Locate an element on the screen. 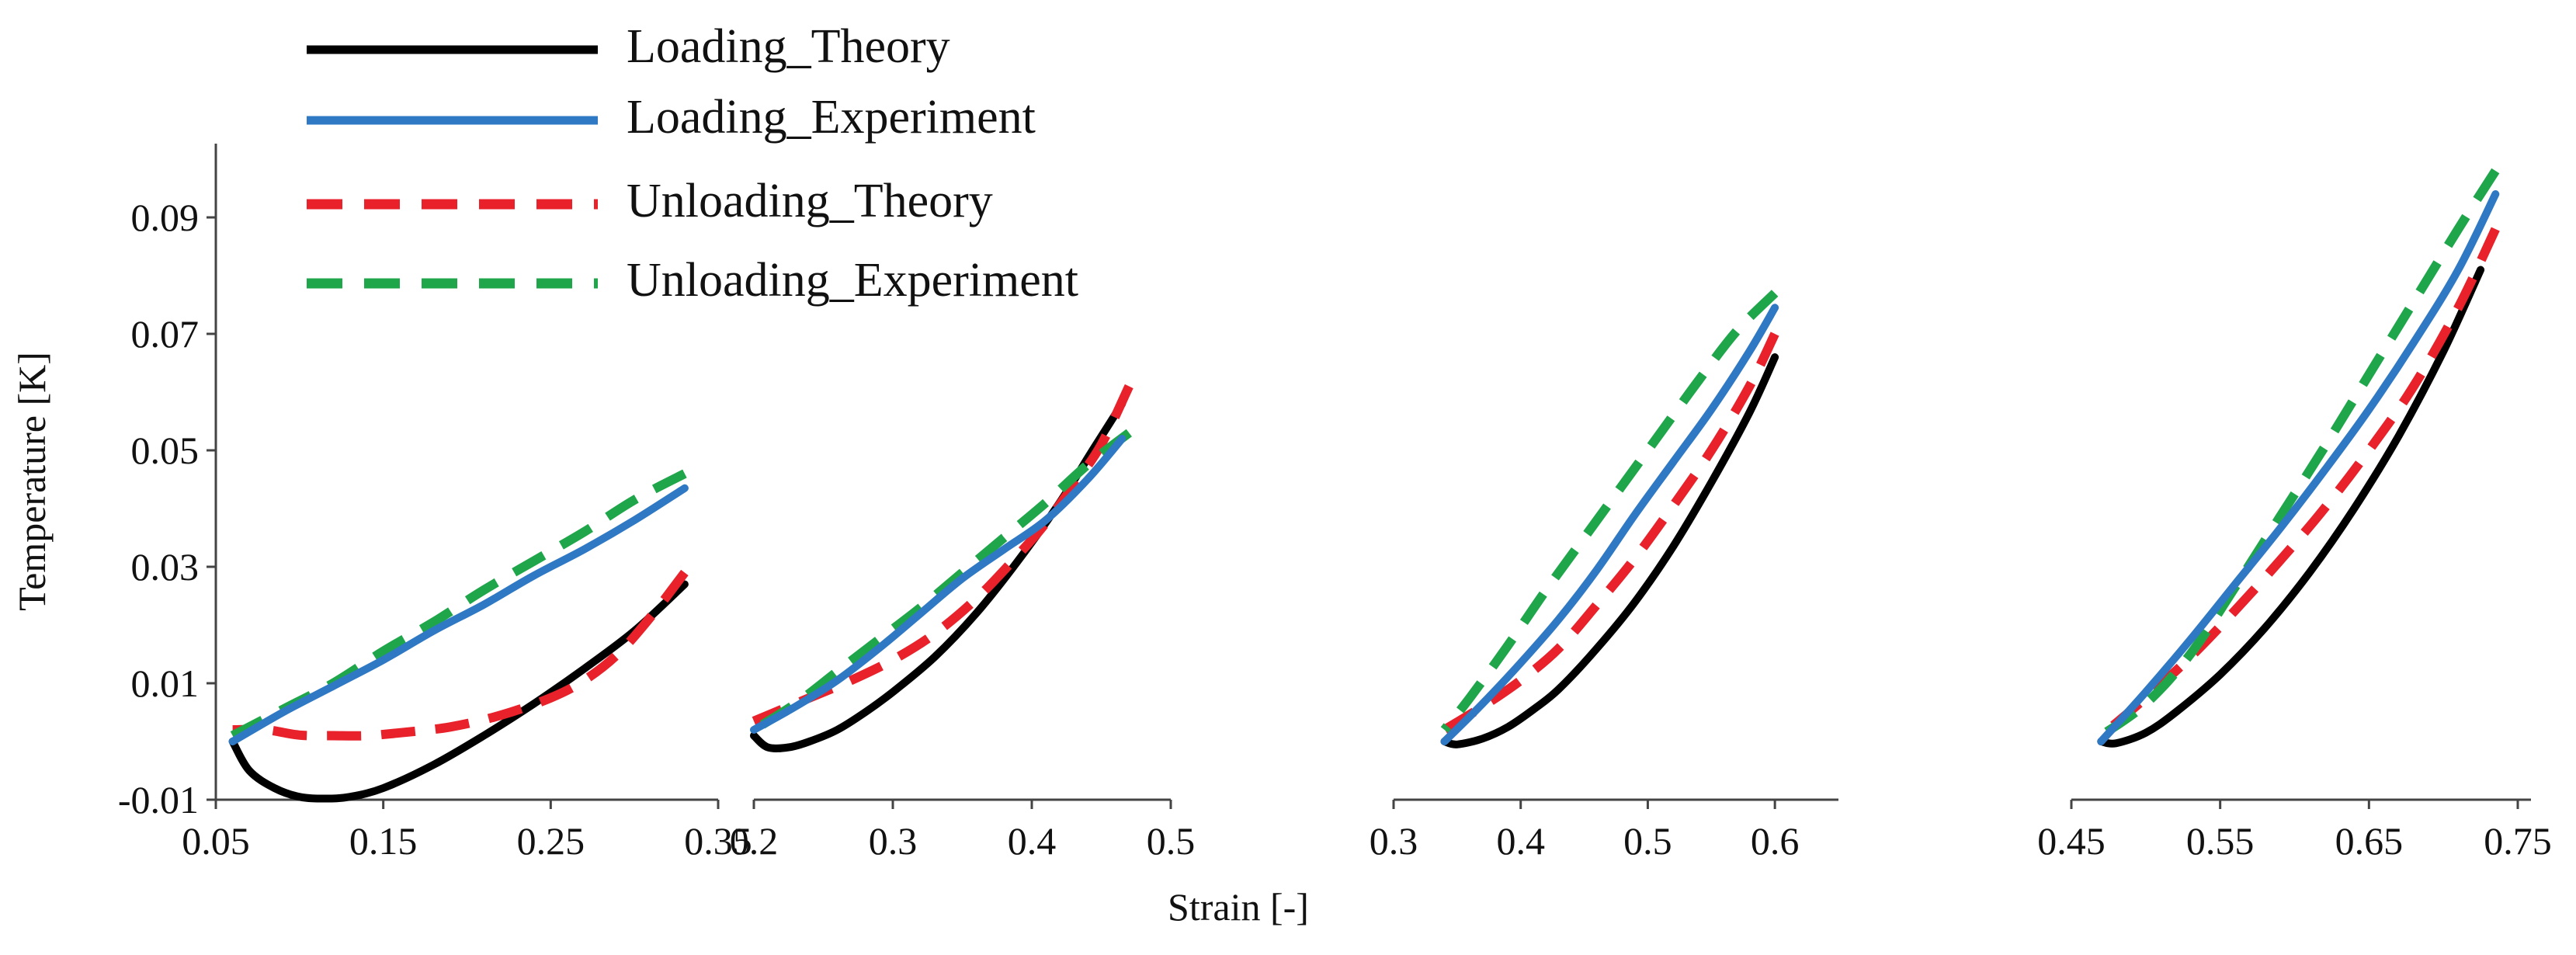 The image size is (2576, 955). x-tick-label: 0.65 is located at coordinates (2369, 841).